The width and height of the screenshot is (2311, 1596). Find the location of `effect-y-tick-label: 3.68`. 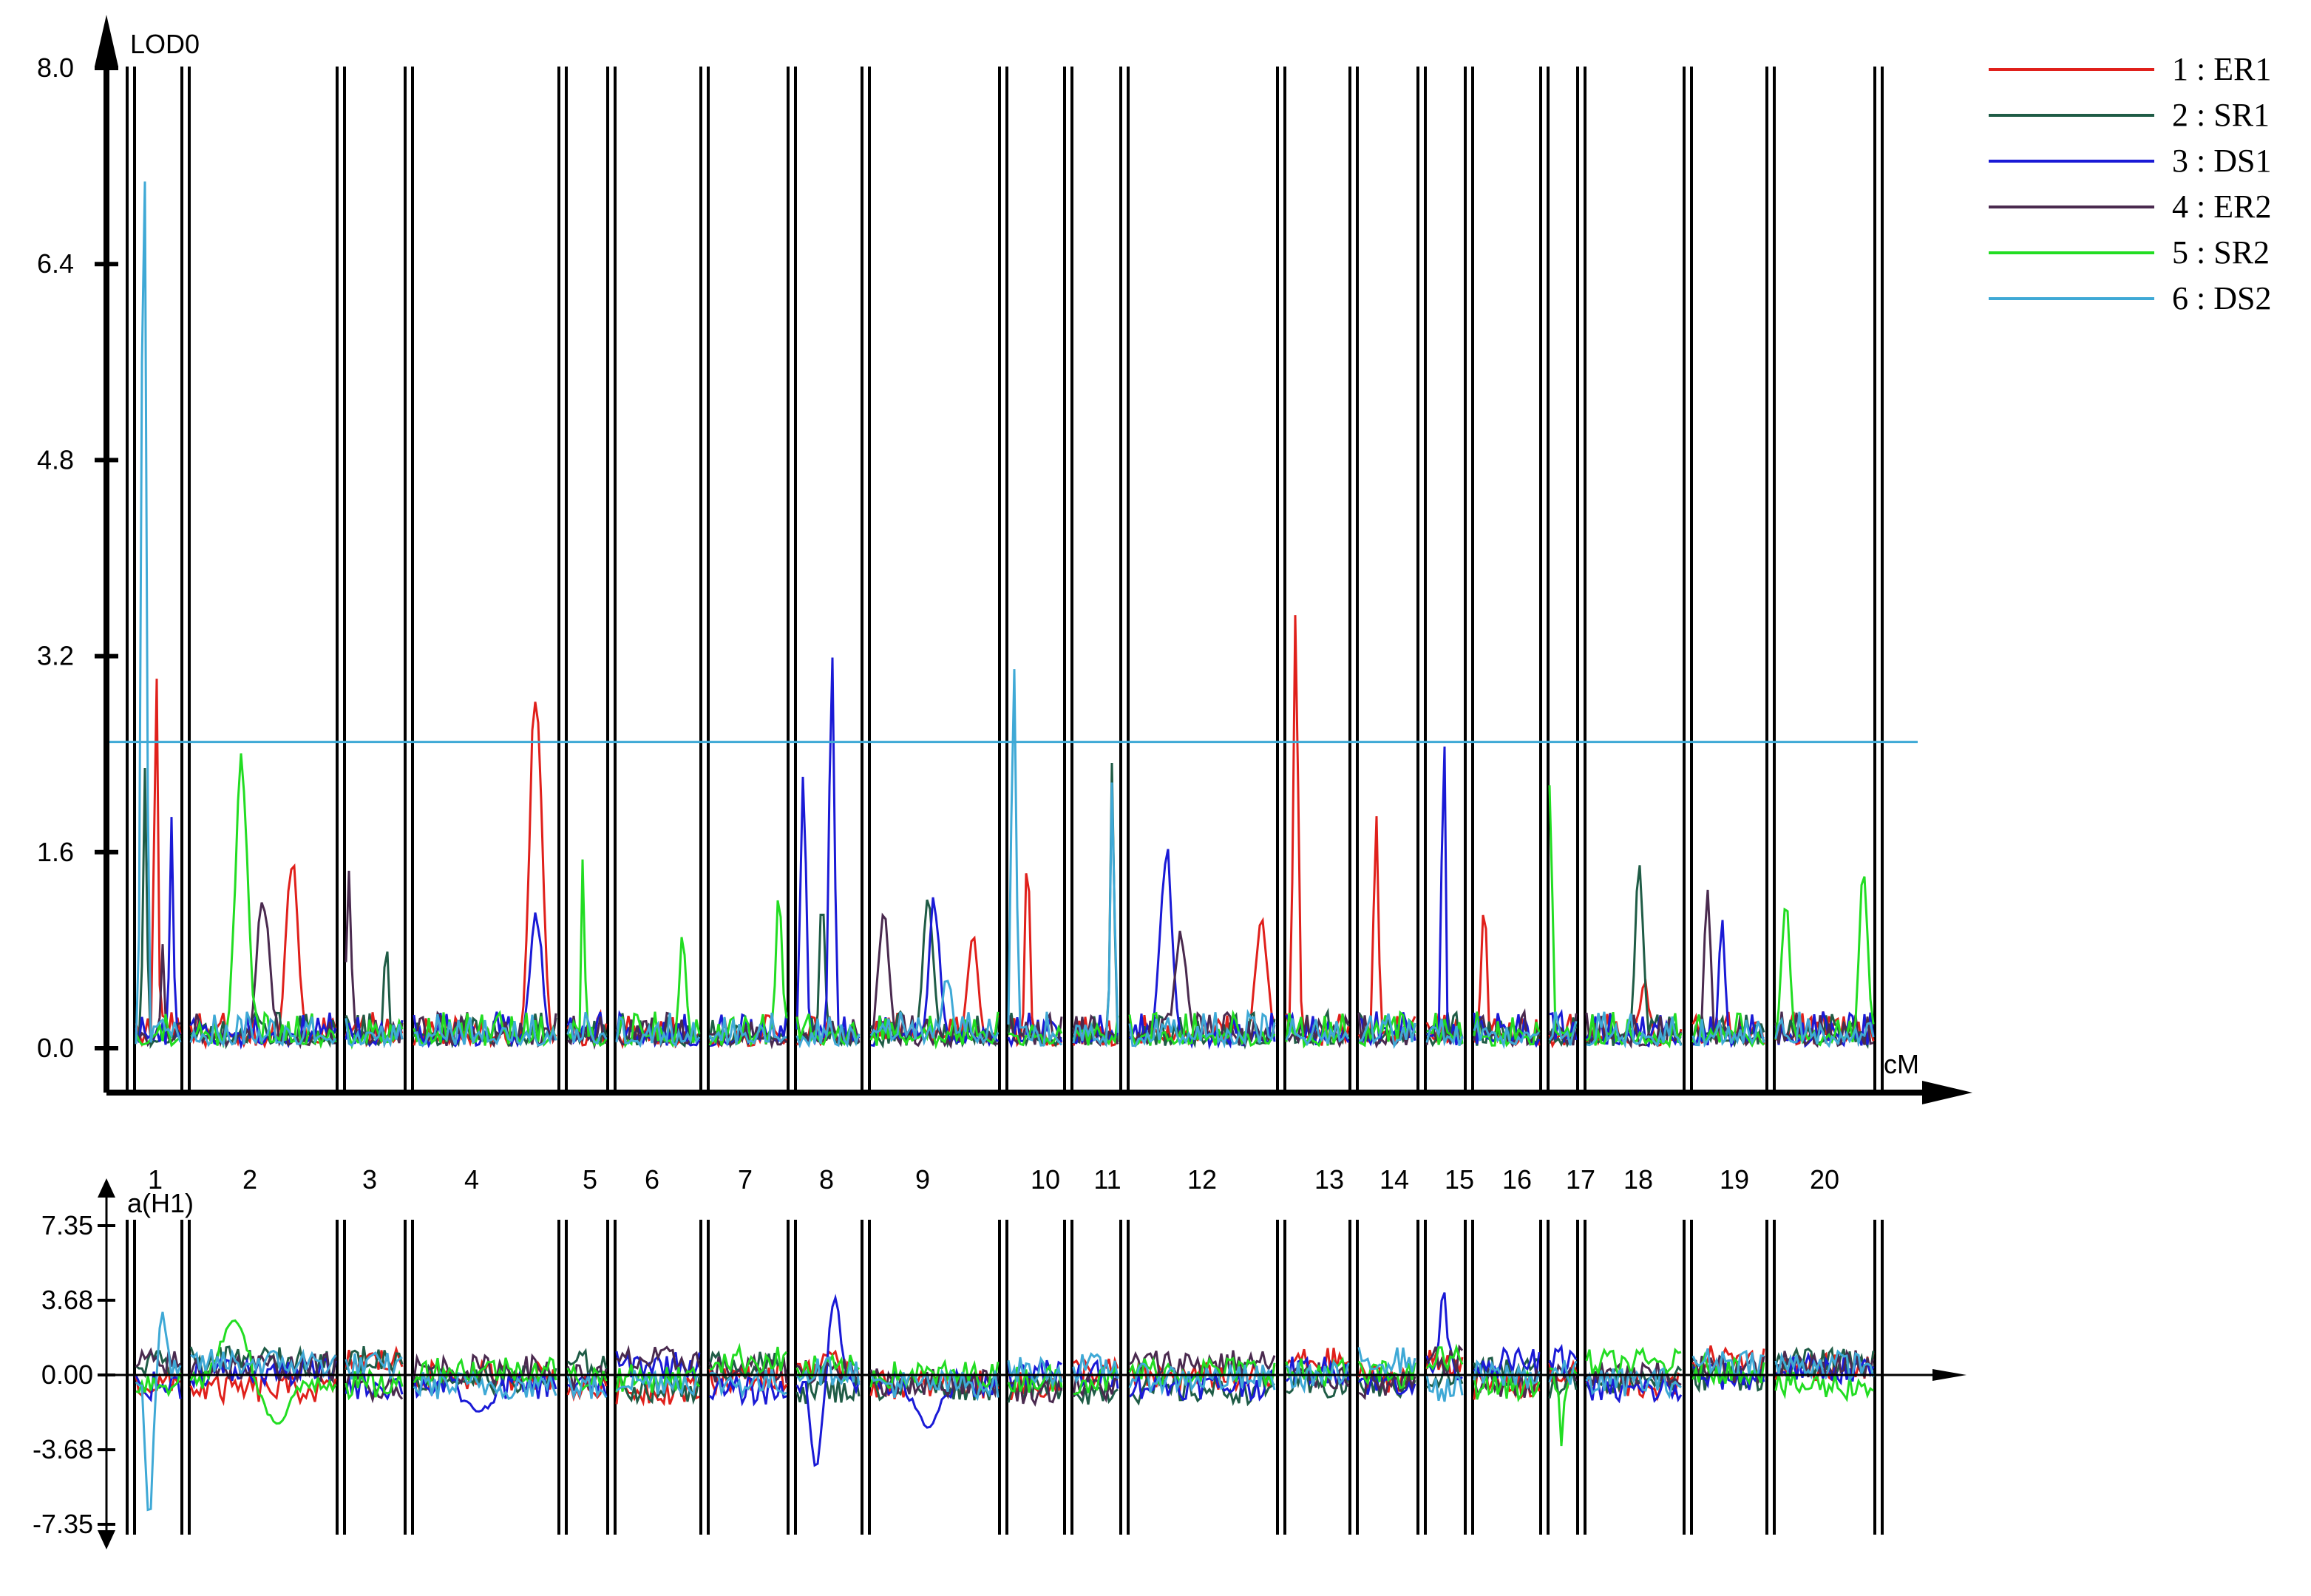

effect-y-tick-label: 3.68 is located at coordinates (67, 1300).